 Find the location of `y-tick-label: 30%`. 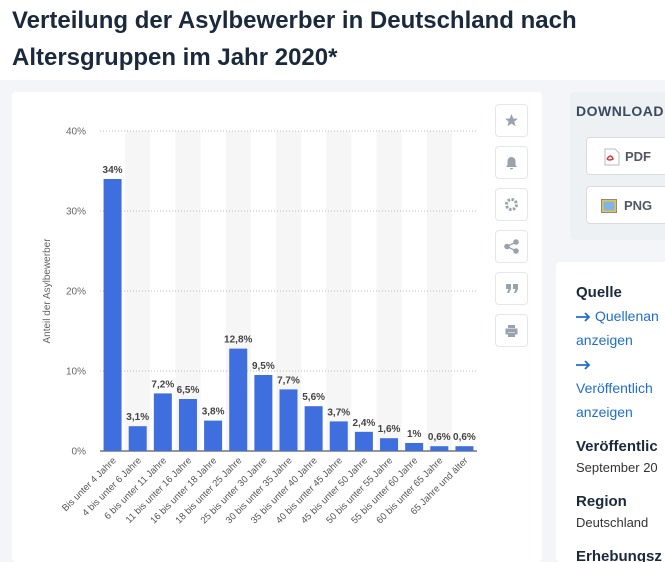

y-tick-label: 30% is located at coordinates (76, 212).